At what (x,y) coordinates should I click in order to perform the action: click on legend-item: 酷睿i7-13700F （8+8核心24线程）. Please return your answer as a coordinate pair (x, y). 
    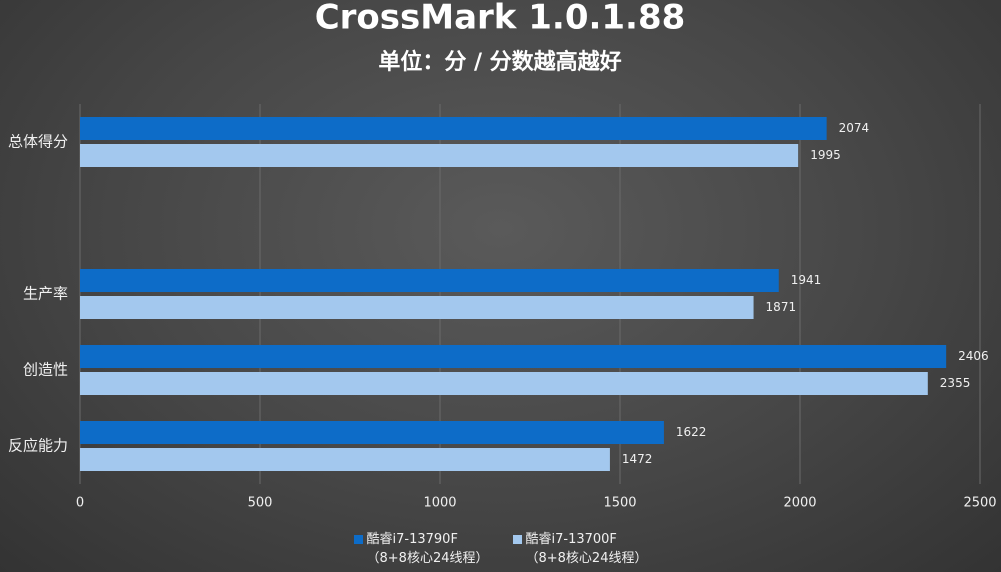
    Looking at the image, I should click on (580, 549).